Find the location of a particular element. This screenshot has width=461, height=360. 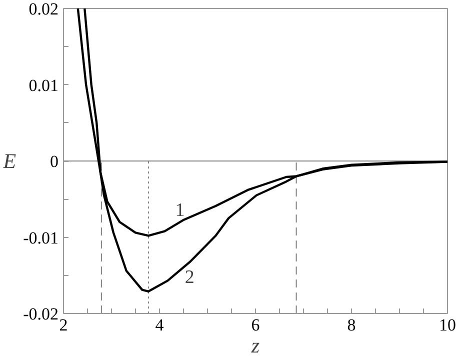

x-tick-label: 10 is located at coordinates (447, 325).